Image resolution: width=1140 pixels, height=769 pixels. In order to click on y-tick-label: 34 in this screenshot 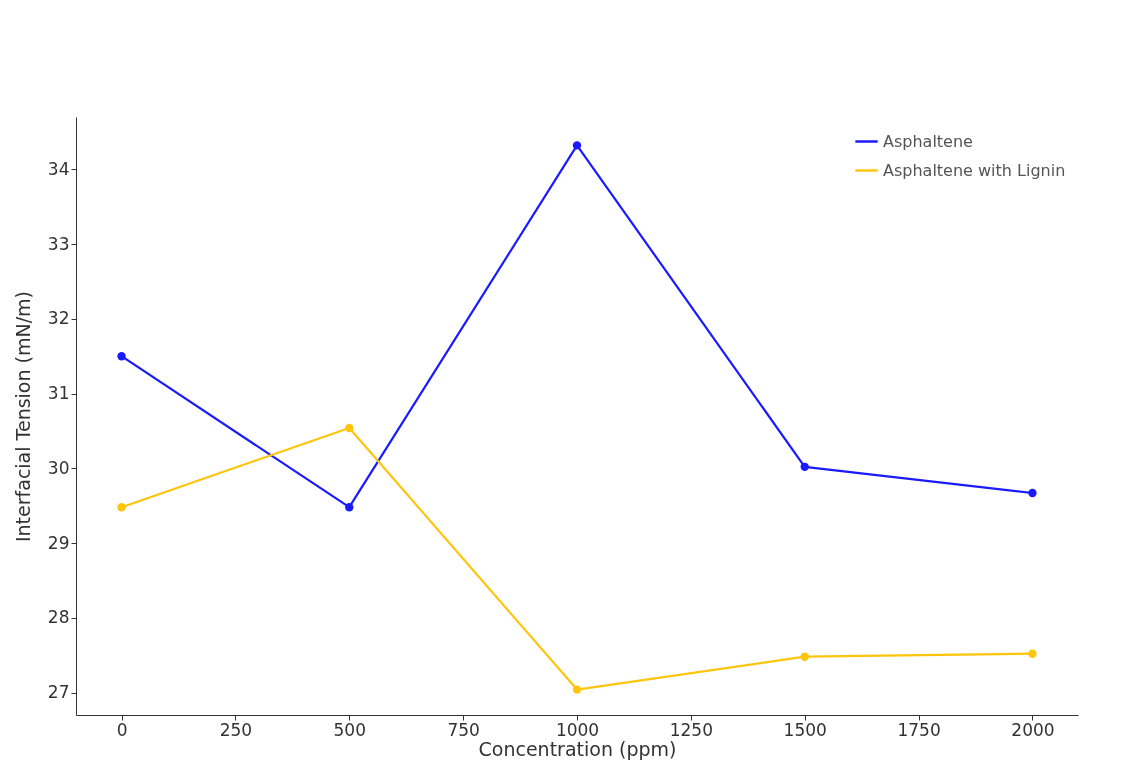, I will do `click(58, 168)`.